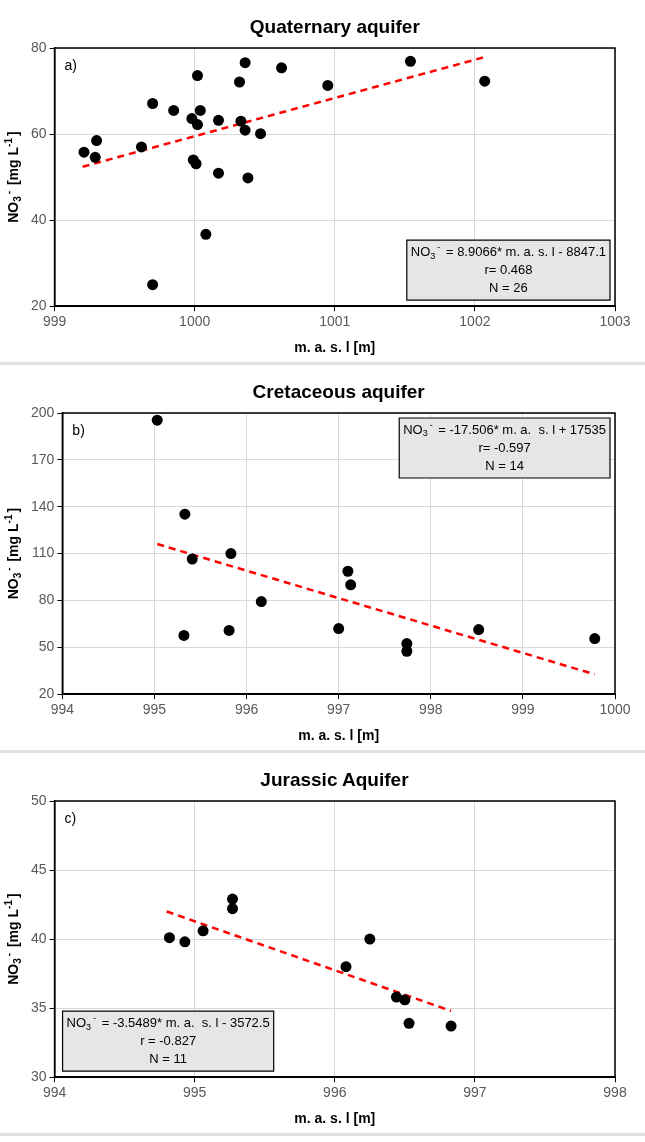  Describe the element at coordinates (504, 465) in the screenshot. I see `annotation: N = 14` at that location.